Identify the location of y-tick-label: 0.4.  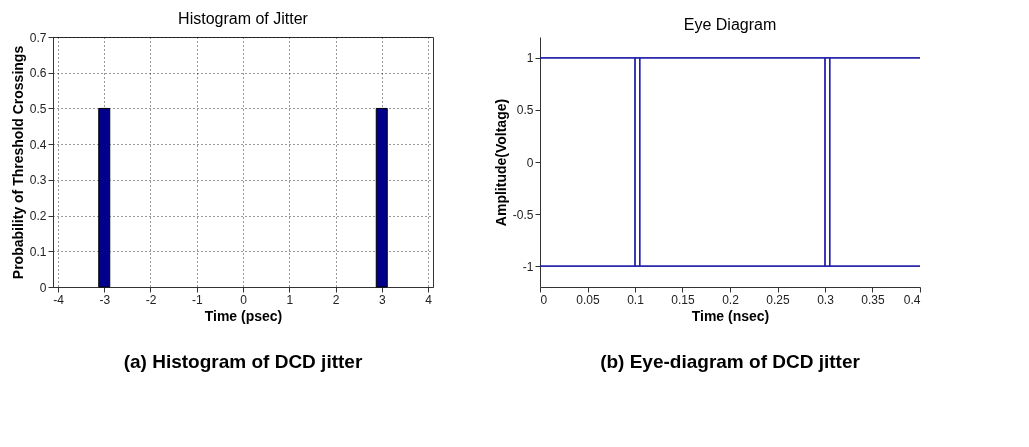
(38, 144).